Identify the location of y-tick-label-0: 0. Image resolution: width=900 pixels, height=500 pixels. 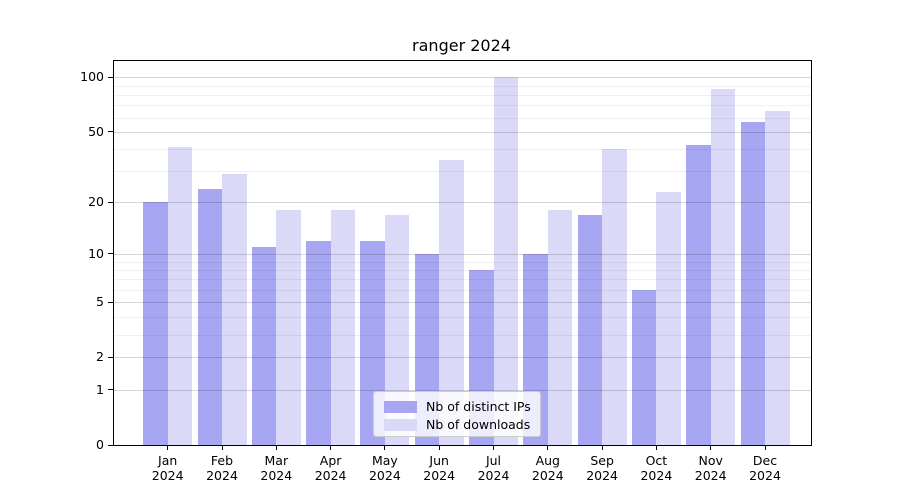
(100, 444).